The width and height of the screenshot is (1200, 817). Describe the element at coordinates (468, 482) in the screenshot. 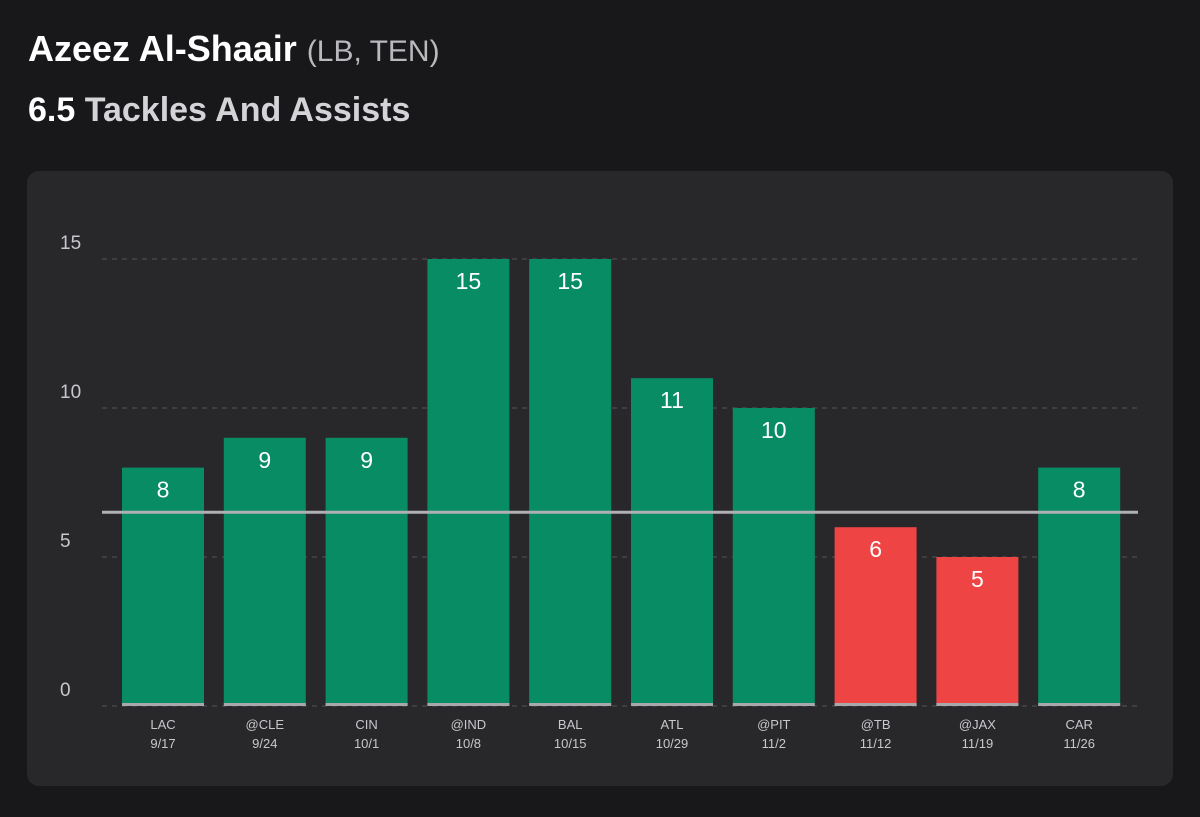

I see `bar-@IND` at that location.